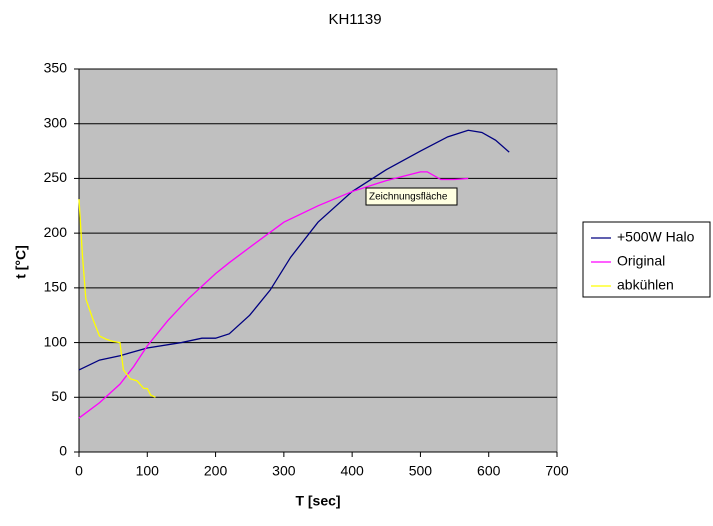  Describe the element at coordinates (489, 471) in the screenshot. I see `x-tick-label: 600` at that location.